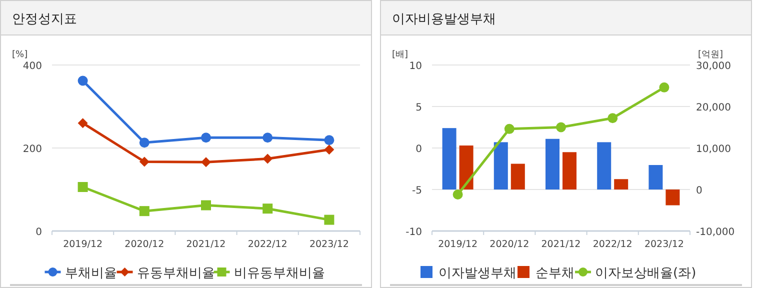 This screenshot has width=760, height=288. What do you see at coordinates (279, 273) in the screenshot?
I see `legend-label: 비유동부채비율` at bounding box center [279, 273].